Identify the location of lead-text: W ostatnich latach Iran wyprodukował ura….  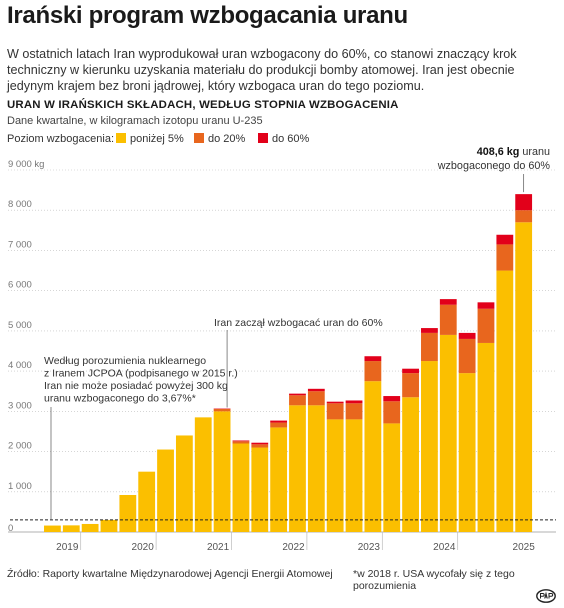
(262, 70).